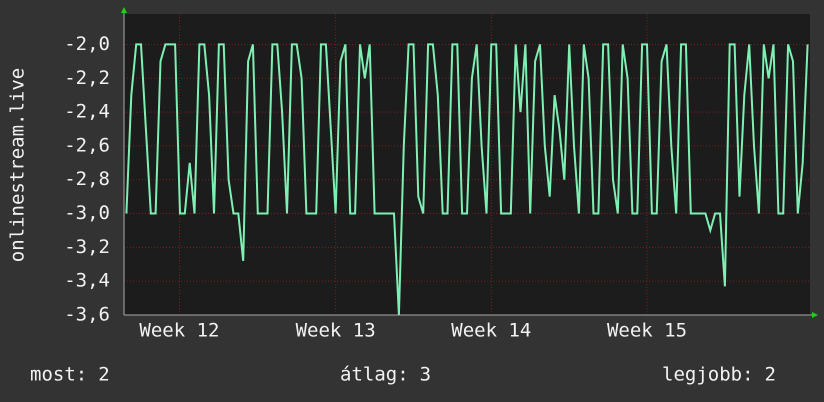 Image resolution: width=824 pixels, height=402 pixels. What do you see at coordinates (87, 315) in the screenshot?
I see `y-tick-label: -3,6` at bounding box center [87, 315].